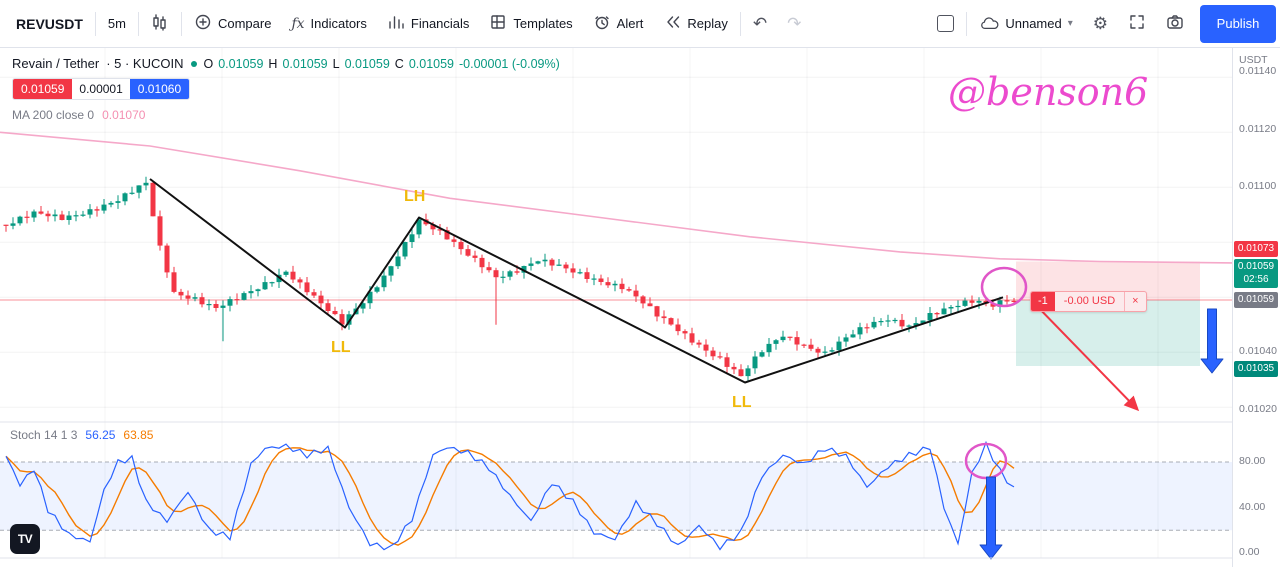 The height and width of the screenshot is (567, 1280). I want to click on fullscreen-icon, so click(1137, 23).